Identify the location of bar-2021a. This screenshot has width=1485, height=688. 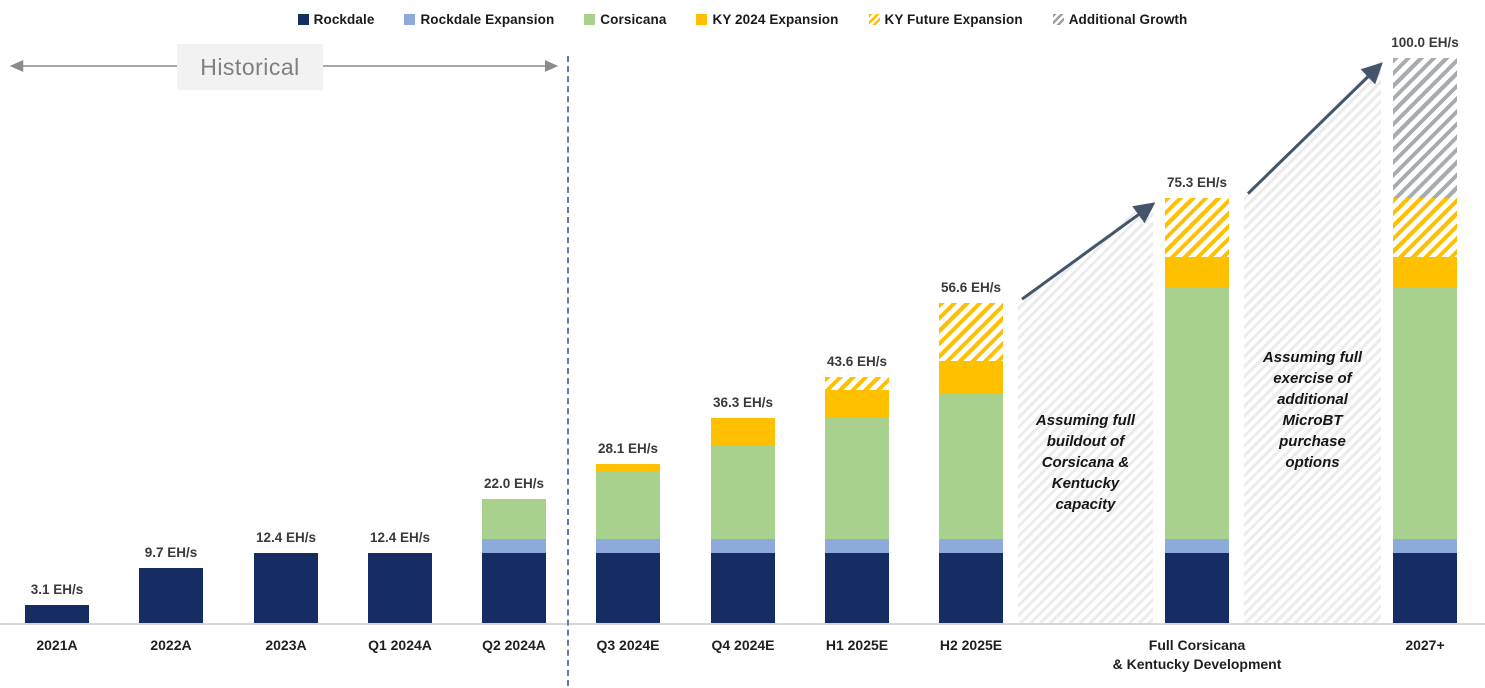
(57, 614).